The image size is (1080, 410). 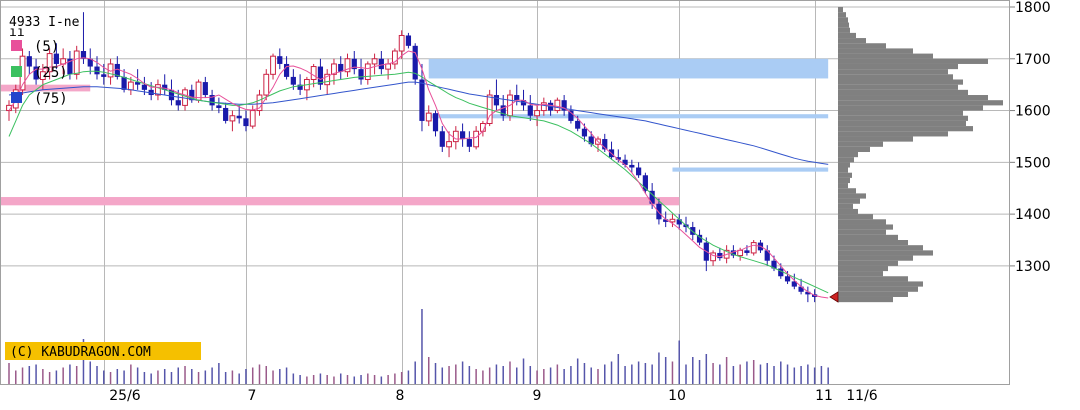 I want to click on legend-swatch-ma25, so click(x=16, y=71).